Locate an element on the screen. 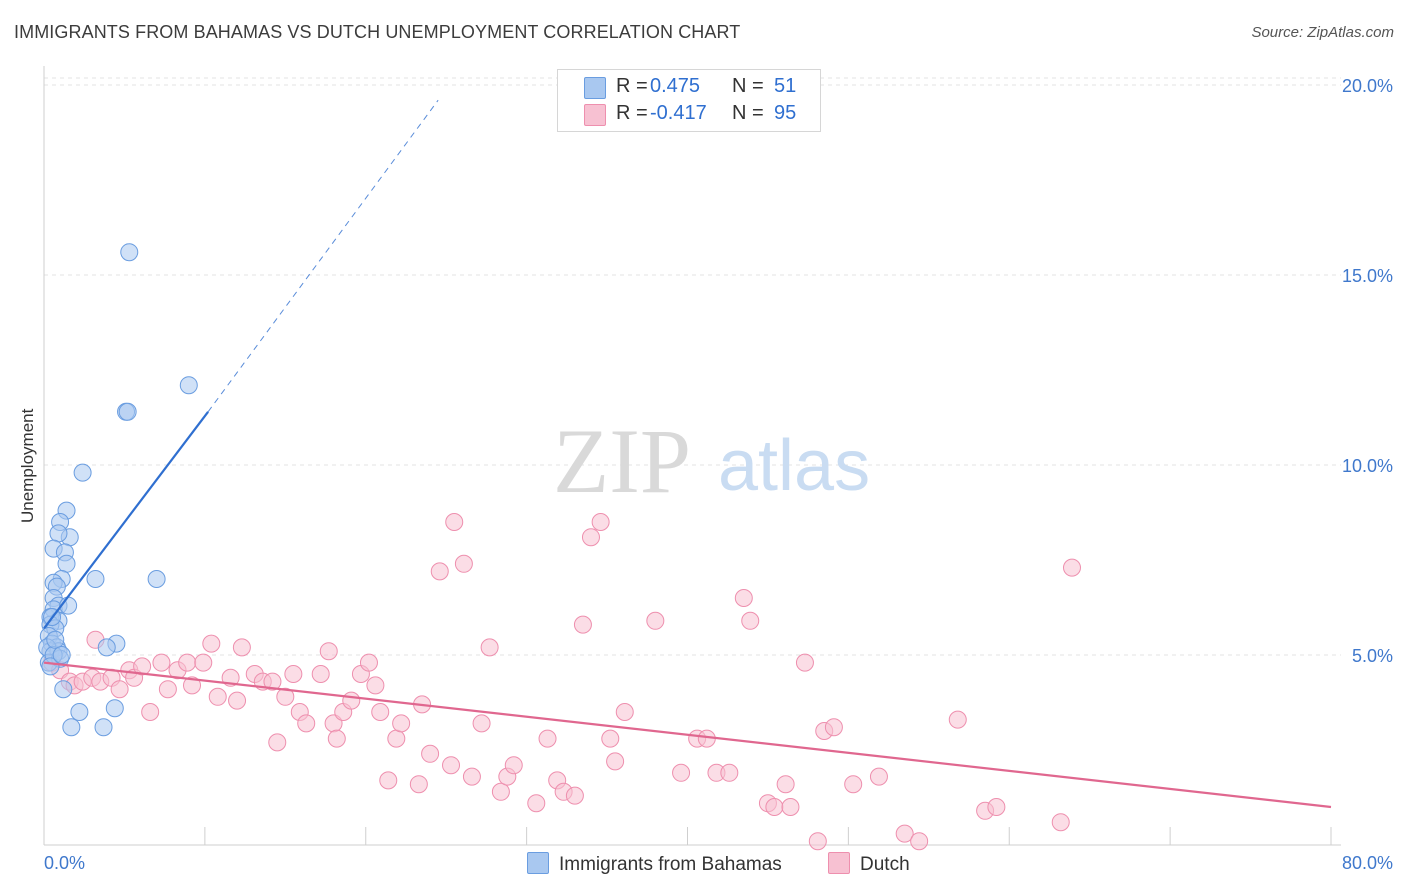  bottom-legend-label: Dutch is located at coordinates (885, 864).